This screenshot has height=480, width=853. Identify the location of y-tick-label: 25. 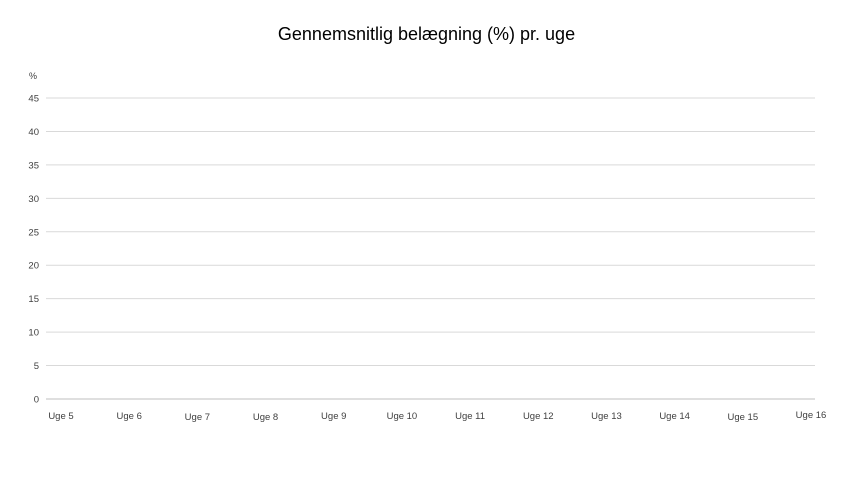
(33, 232).